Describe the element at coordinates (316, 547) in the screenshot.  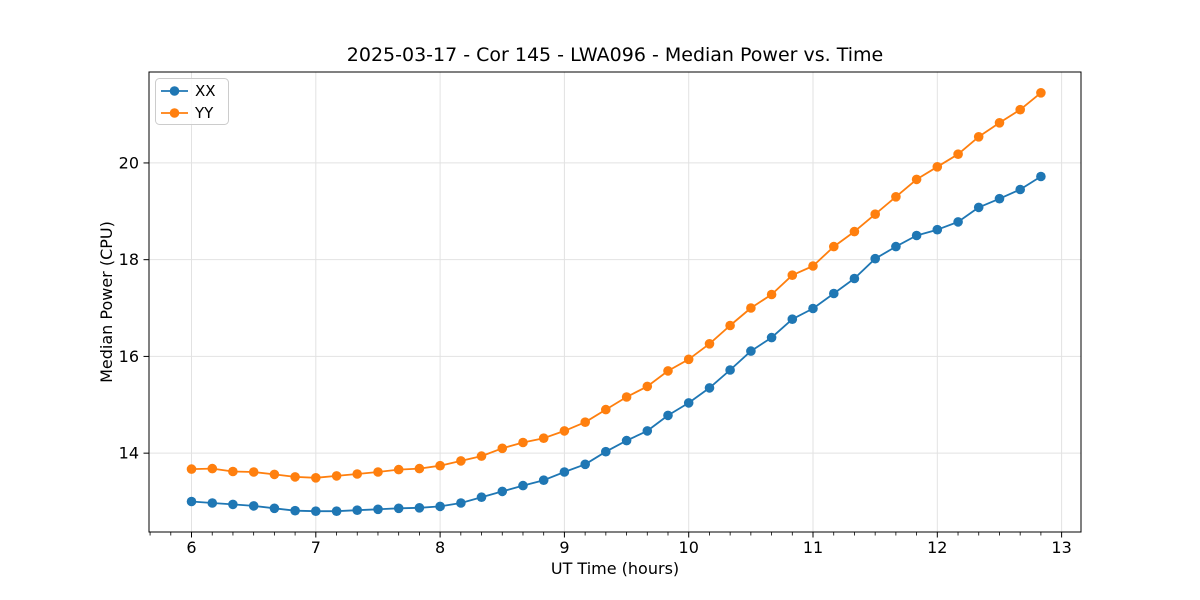
I see `x-tick-label: 7` at that location.